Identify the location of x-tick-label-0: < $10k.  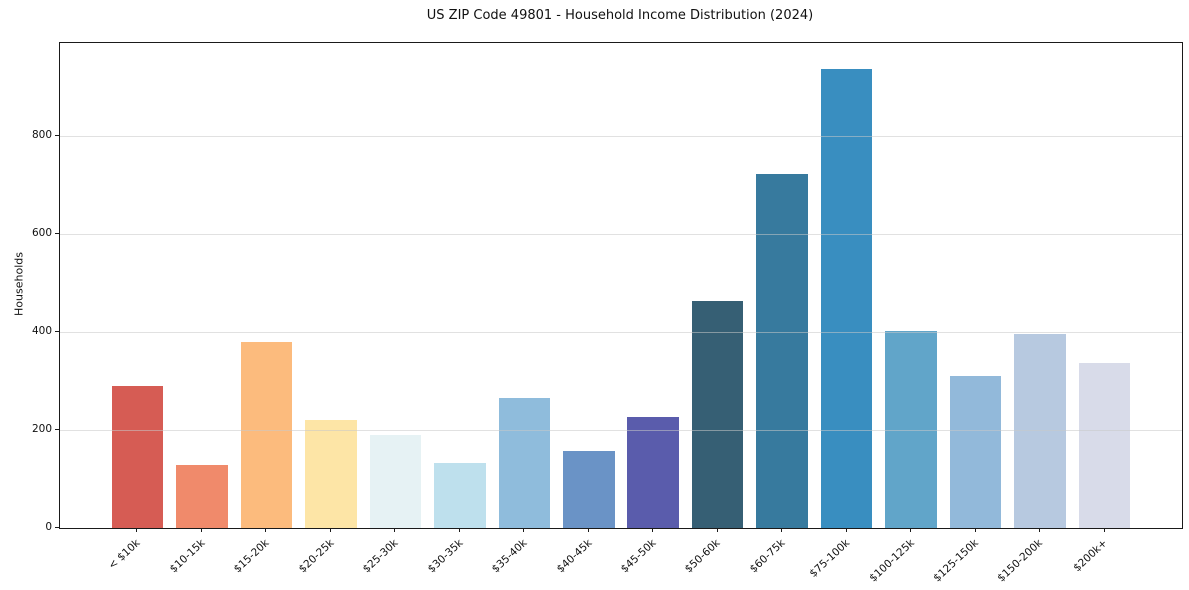
(124, 554).